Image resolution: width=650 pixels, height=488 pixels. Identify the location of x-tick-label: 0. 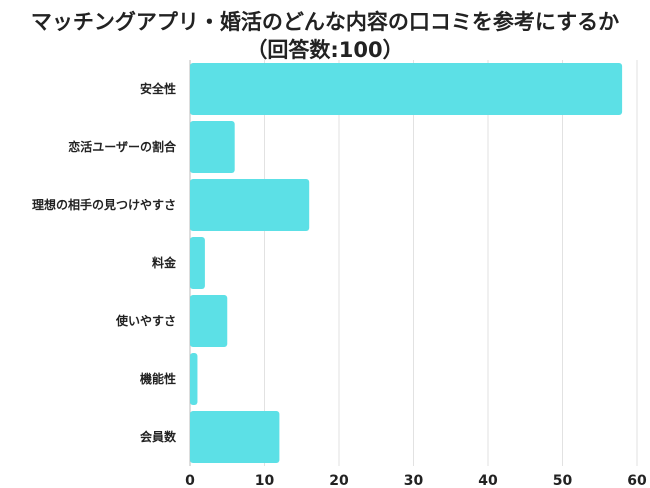
(190, 480).